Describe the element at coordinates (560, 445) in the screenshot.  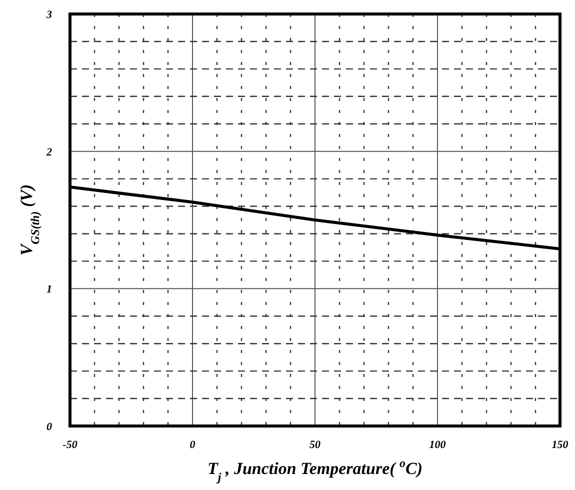
I see `x-tick-label: 150` at that location.